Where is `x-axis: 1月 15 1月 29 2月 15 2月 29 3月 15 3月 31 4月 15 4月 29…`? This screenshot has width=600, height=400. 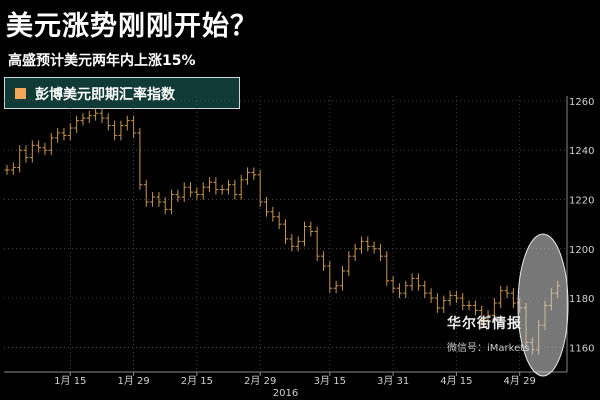
x-axis: 1月 15 1月 29 2月 15 2月 29 3月 15 3月 31 4月 15 4月 29… is located at coordinates (295, 385).